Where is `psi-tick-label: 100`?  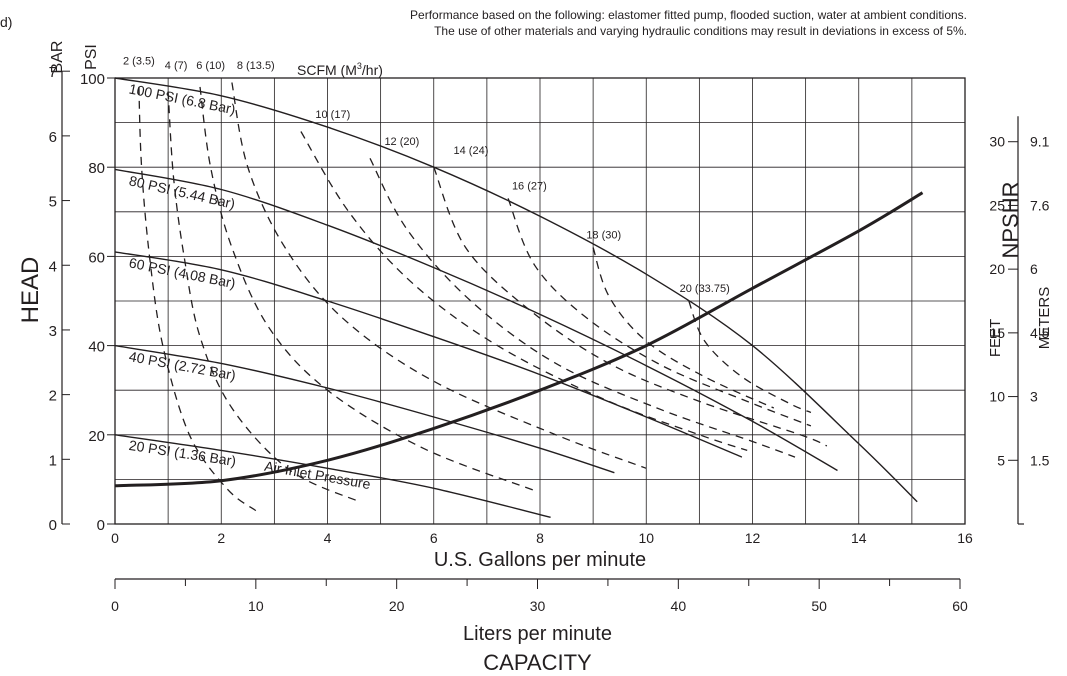 psi-tick-label: 100 is located at coordinates (92, 79).